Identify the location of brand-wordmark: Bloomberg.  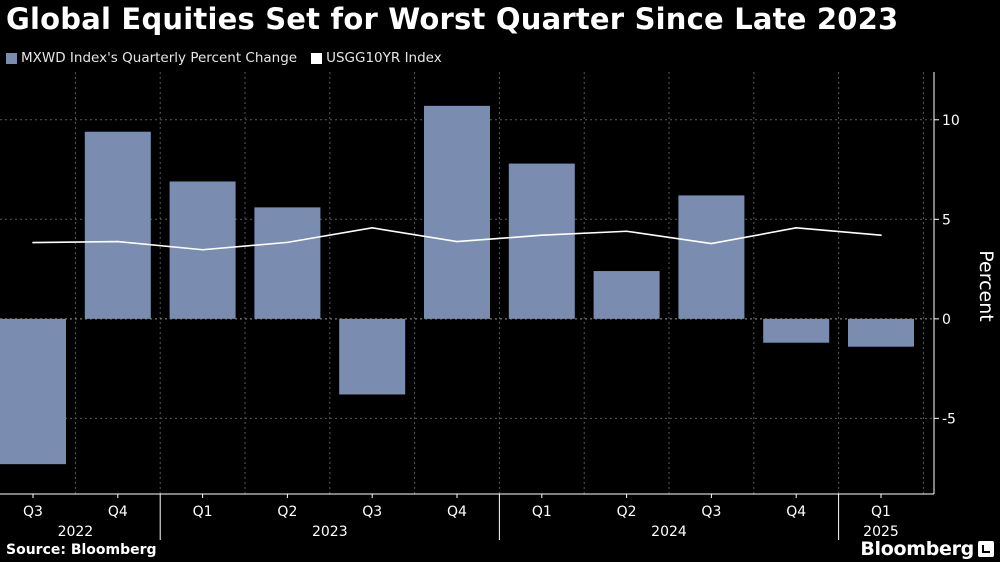
(917, 549).